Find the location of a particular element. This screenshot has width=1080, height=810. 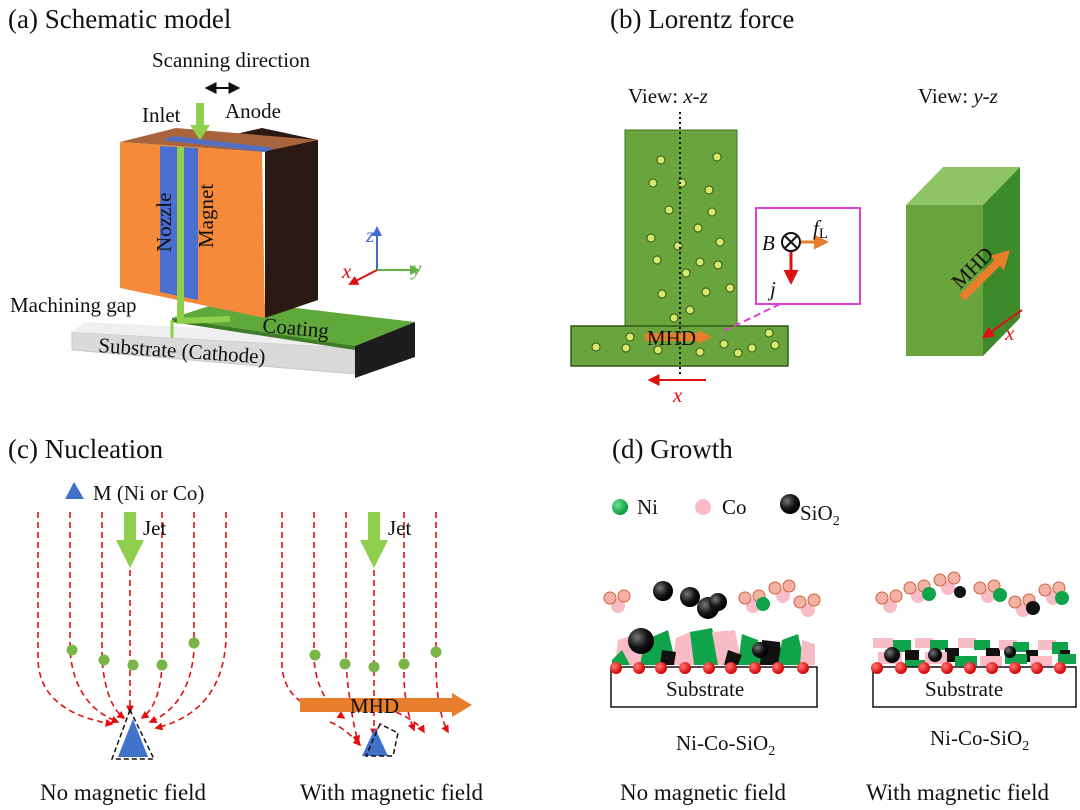

caption-d-left: No magnetic field is located at coordinates (703, 792).